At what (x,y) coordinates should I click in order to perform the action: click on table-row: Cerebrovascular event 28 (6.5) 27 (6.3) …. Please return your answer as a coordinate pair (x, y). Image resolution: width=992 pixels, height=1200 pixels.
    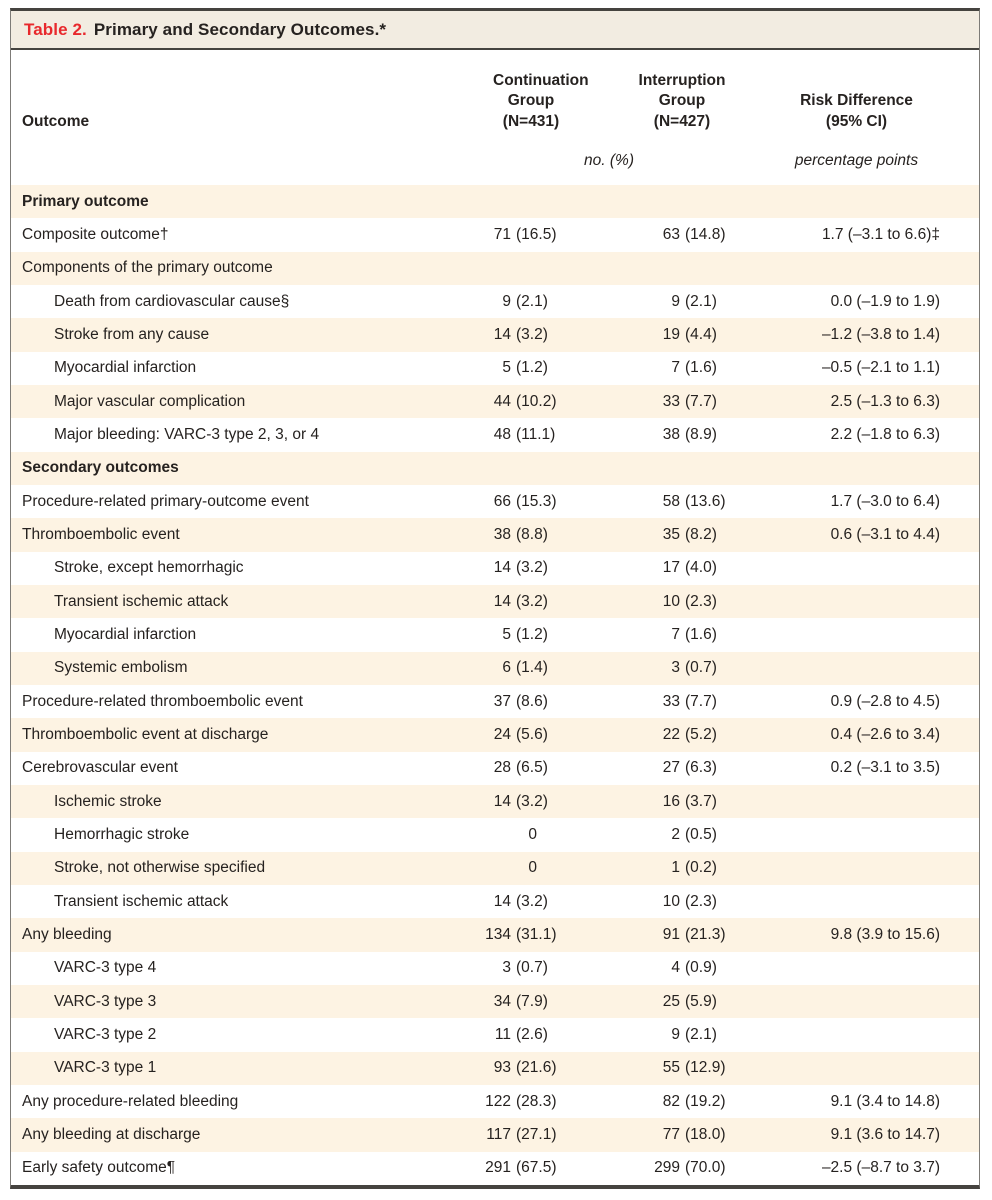
    Looking at the image, I should click on (495, 768).